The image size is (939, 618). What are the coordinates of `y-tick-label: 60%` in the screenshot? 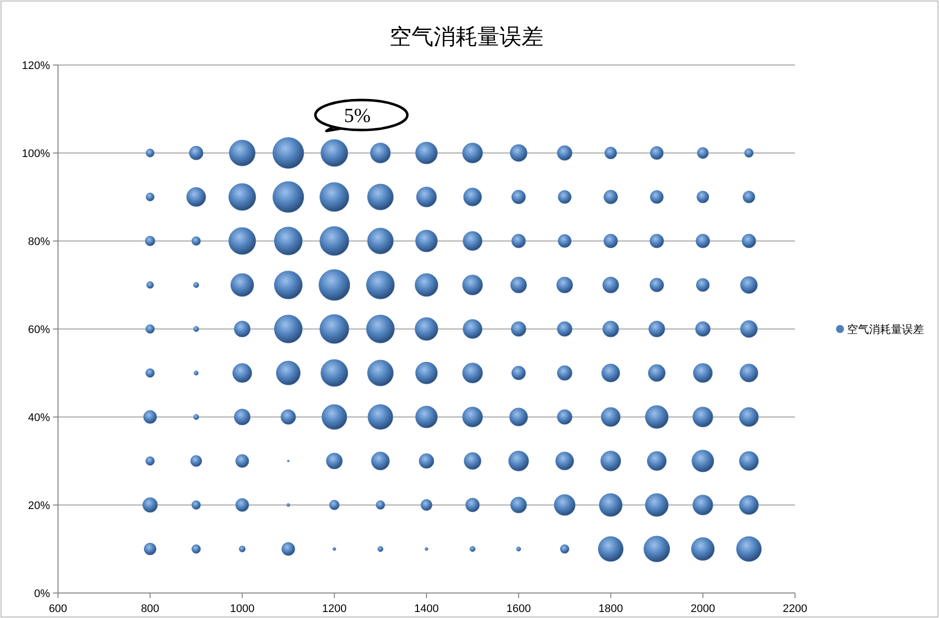 It's located at (39, 330).